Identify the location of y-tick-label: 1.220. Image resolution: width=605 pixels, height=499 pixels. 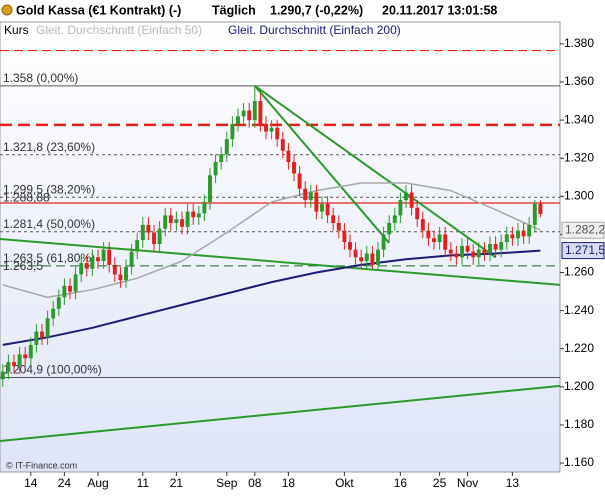
(579, 348).